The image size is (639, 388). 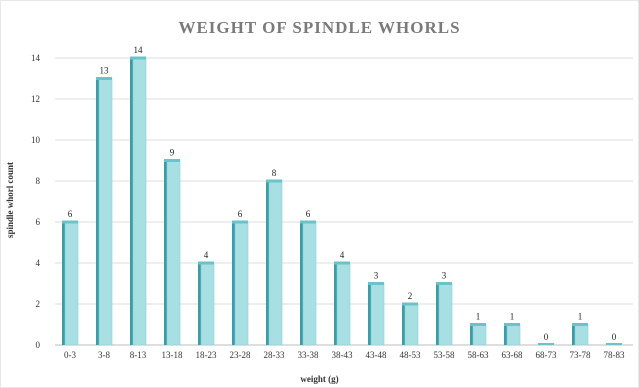 What do you see at coordinates (38, 181) in the screenshot?
I see `y-tick-label: 8` at bounding box center [38, 181].